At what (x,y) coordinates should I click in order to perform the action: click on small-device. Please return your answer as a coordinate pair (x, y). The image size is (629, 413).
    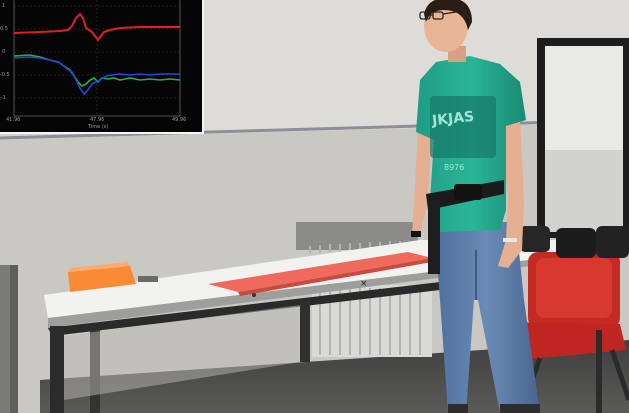
    Looking at the image, I should click on (148, 279).